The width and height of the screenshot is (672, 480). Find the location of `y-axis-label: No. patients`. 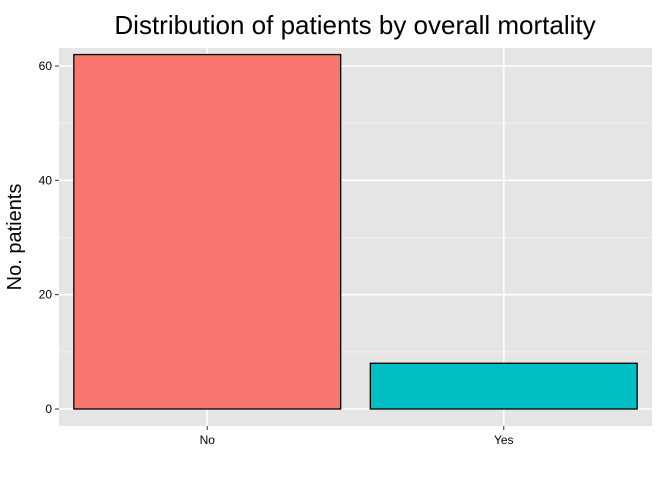

y-axis-label: No. patients is located at coordinates (15, 237).